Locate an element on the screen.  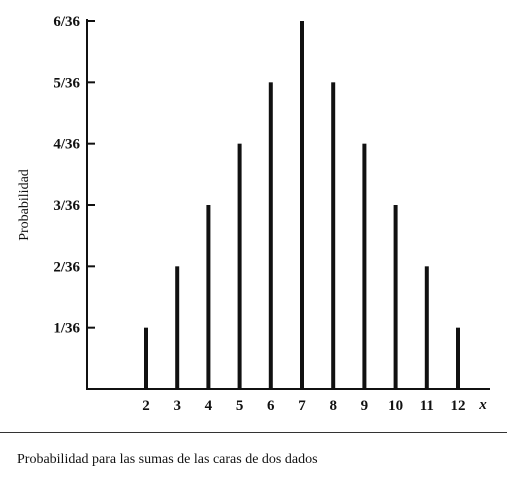
x-axis-title: x is located at coordinates (482, 405).